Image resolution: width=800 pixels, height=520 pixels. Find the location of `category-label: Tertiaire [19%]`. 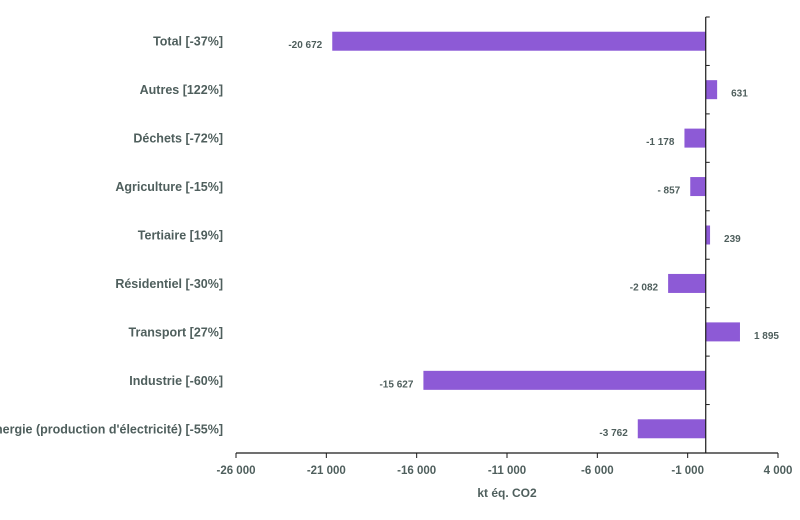

category-label: Tertiaire [19%] is located at coordinates (180, 236).